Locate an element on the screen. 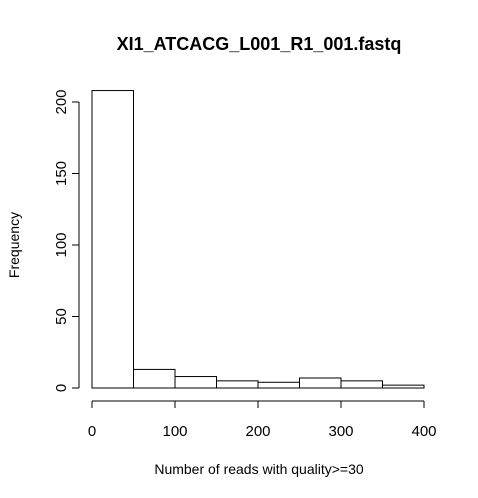  y-tick-label-100: 100 is located at coordinates (61, 244).